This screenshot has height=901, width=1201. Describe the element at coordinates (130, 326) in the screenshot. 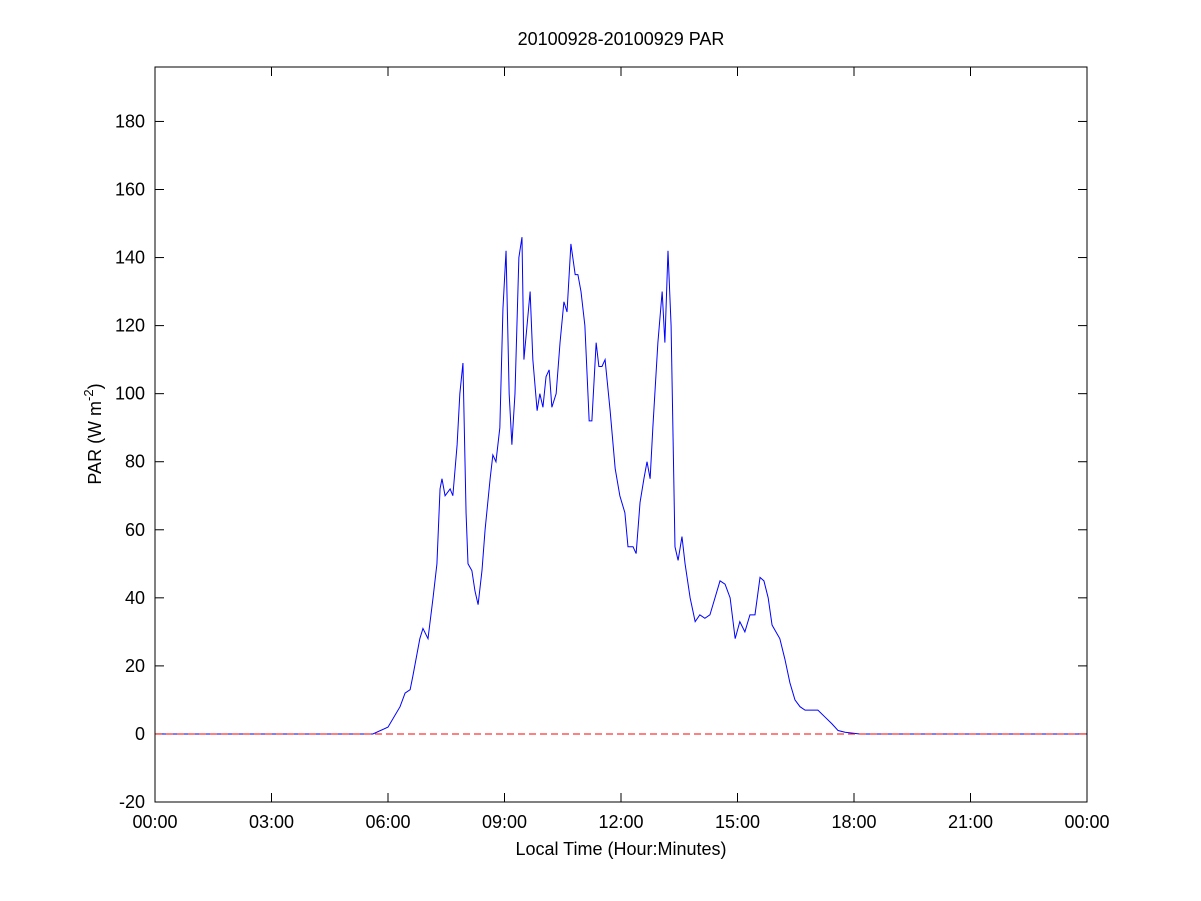

I see `y-tick-label: 120` at that location.